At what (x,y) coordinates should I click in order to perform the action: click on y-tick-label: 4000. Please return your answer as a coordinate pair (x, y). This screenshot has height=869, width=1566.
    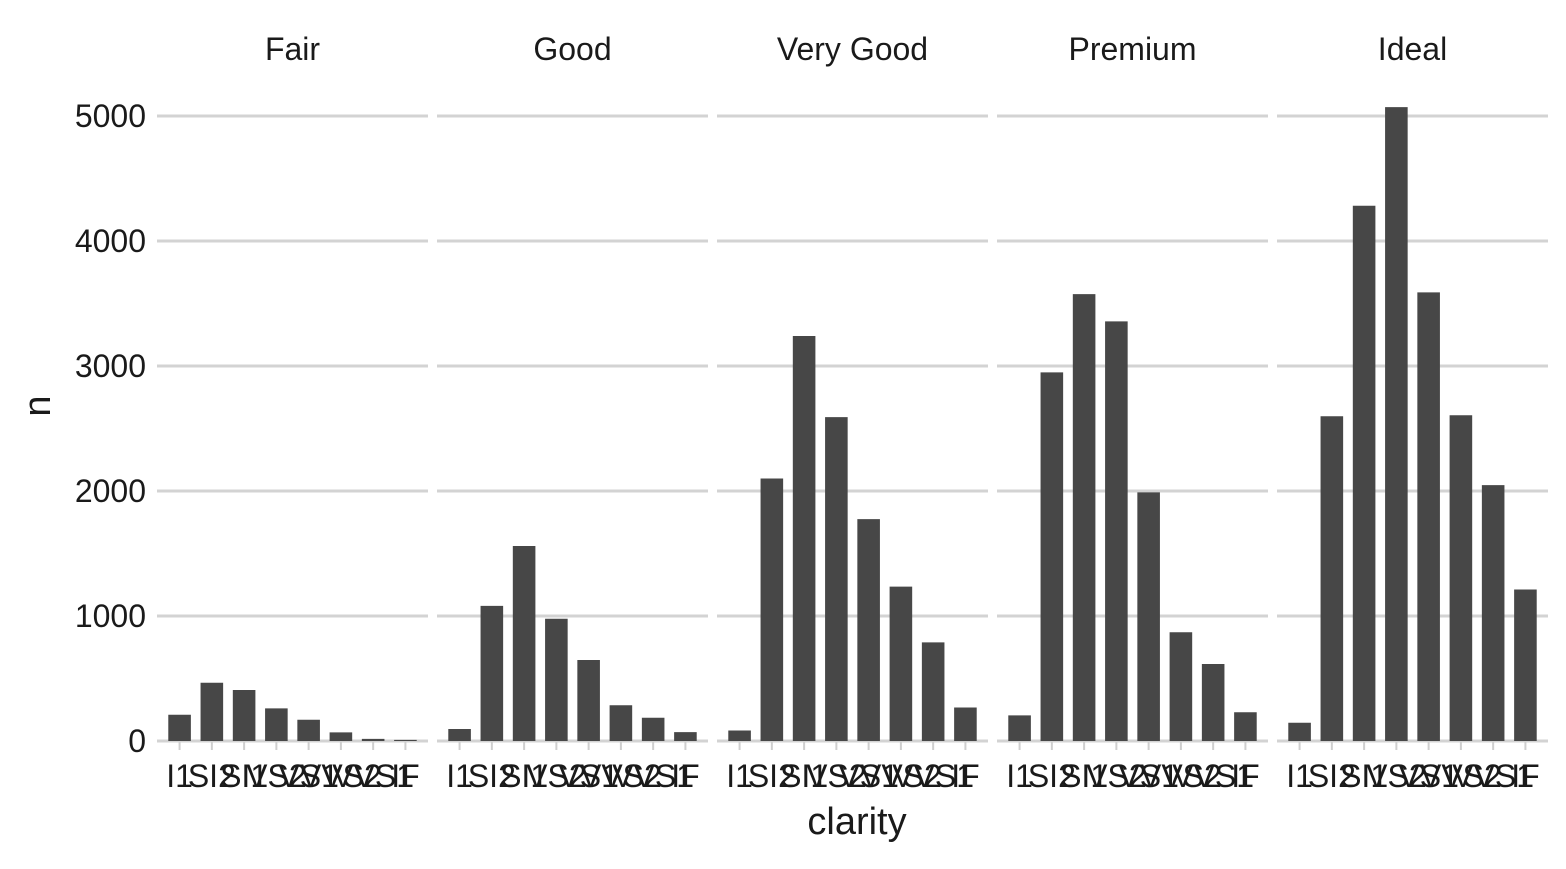
    Looking at the image, I should click on (110, 241).